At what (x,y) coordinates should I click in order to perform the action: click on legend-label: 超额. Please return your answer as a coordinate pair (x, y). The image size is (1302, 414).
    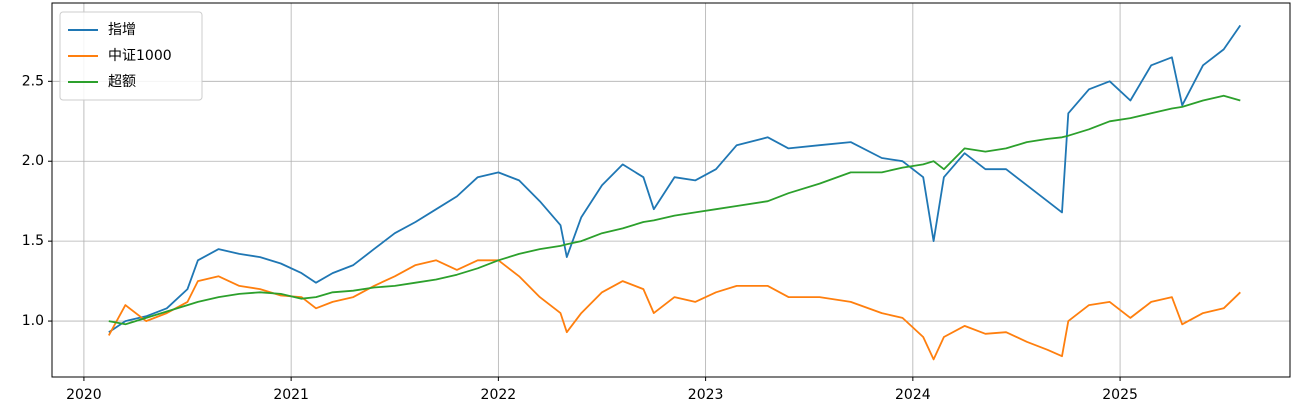
    Looking at the image, I should click on (122, 82).